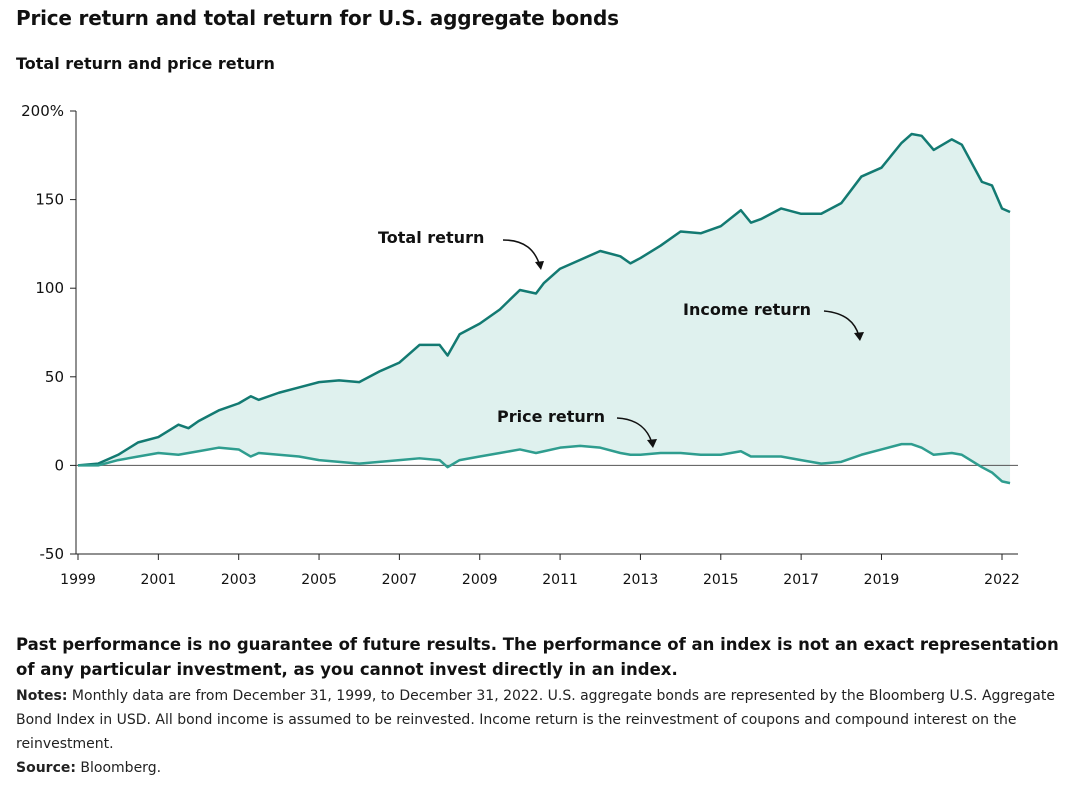  I want to click on y-tick-label: -50, so click(52, 554).